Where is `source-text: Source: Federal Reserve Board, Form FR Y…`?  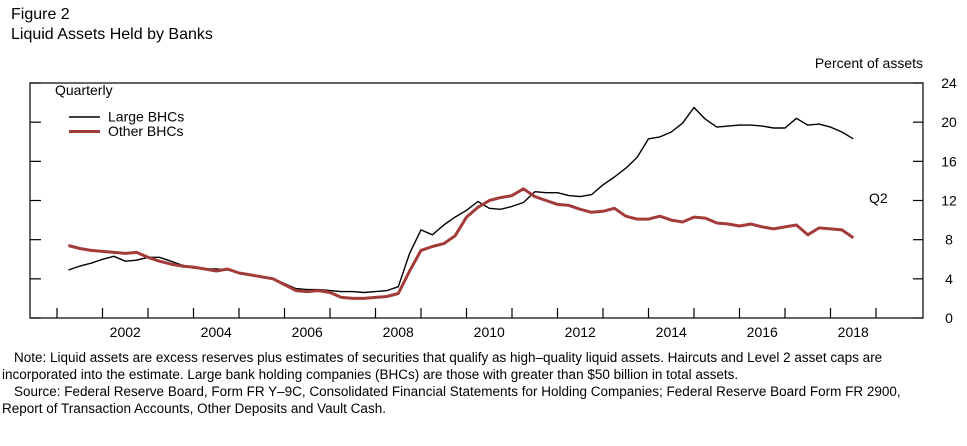 source-text: Source: Federal Reserve Board, Form FR Y… is located at coordinates (451, 400).